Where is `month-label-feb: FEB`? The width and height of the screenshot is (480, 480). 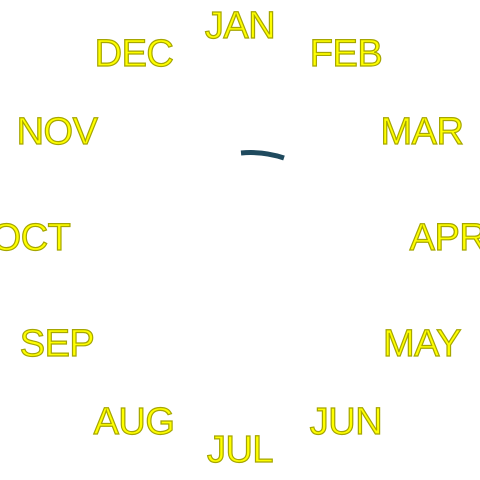
month-label-feb: FEB is located at coordinates (346, 54).